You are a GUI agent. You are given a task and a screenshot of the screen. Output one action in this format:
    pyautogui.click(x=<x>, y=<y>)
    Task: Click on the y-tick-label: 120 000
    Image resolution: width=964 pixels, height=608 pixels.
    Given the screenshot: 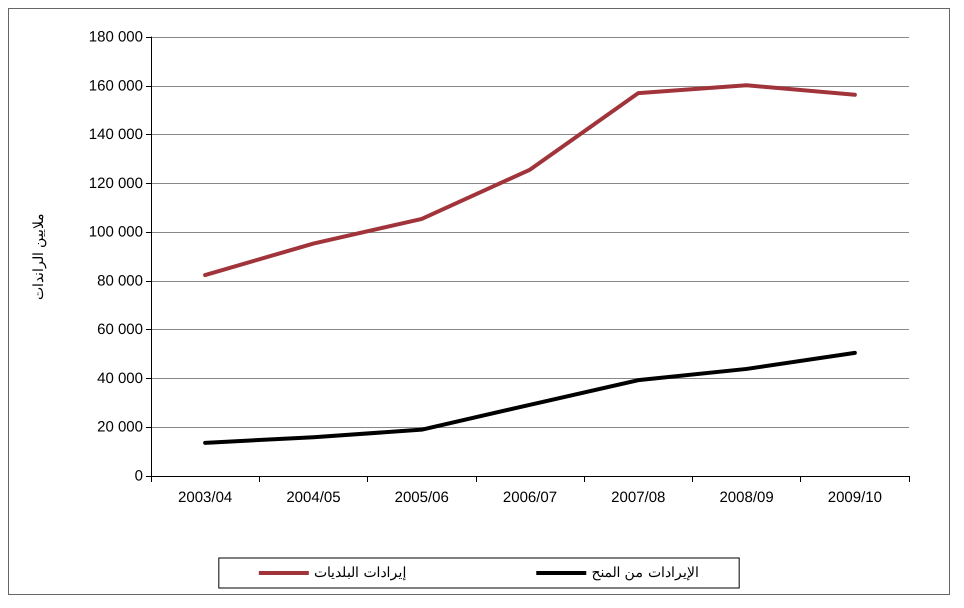 What is the action you would take?
    pyautogui.click(x=115, y=183)
    